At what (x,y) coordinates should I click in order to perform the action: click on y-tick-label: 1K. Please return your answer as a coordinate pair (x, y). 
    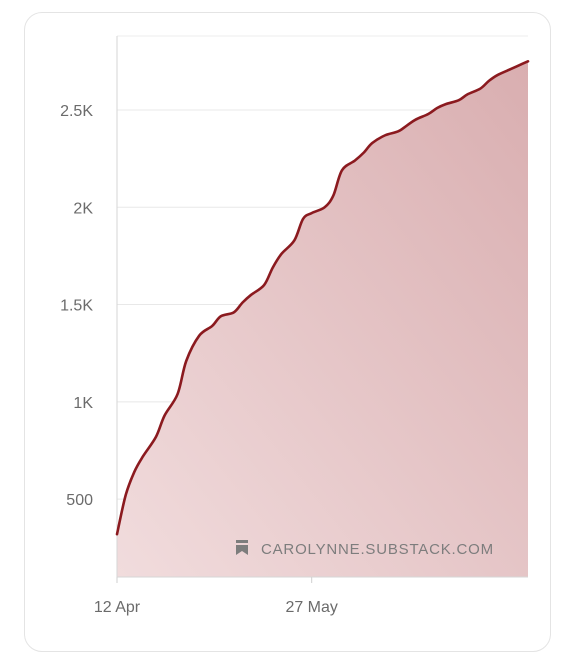
    Looking at the image, I should click on (83, 403).